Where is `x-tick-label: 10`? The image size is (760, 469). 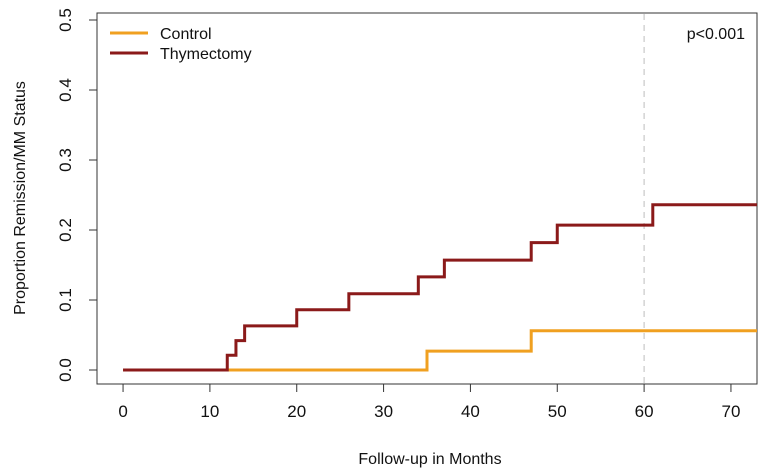 x-tick-label: 10 is located at coordinates (209, 411).